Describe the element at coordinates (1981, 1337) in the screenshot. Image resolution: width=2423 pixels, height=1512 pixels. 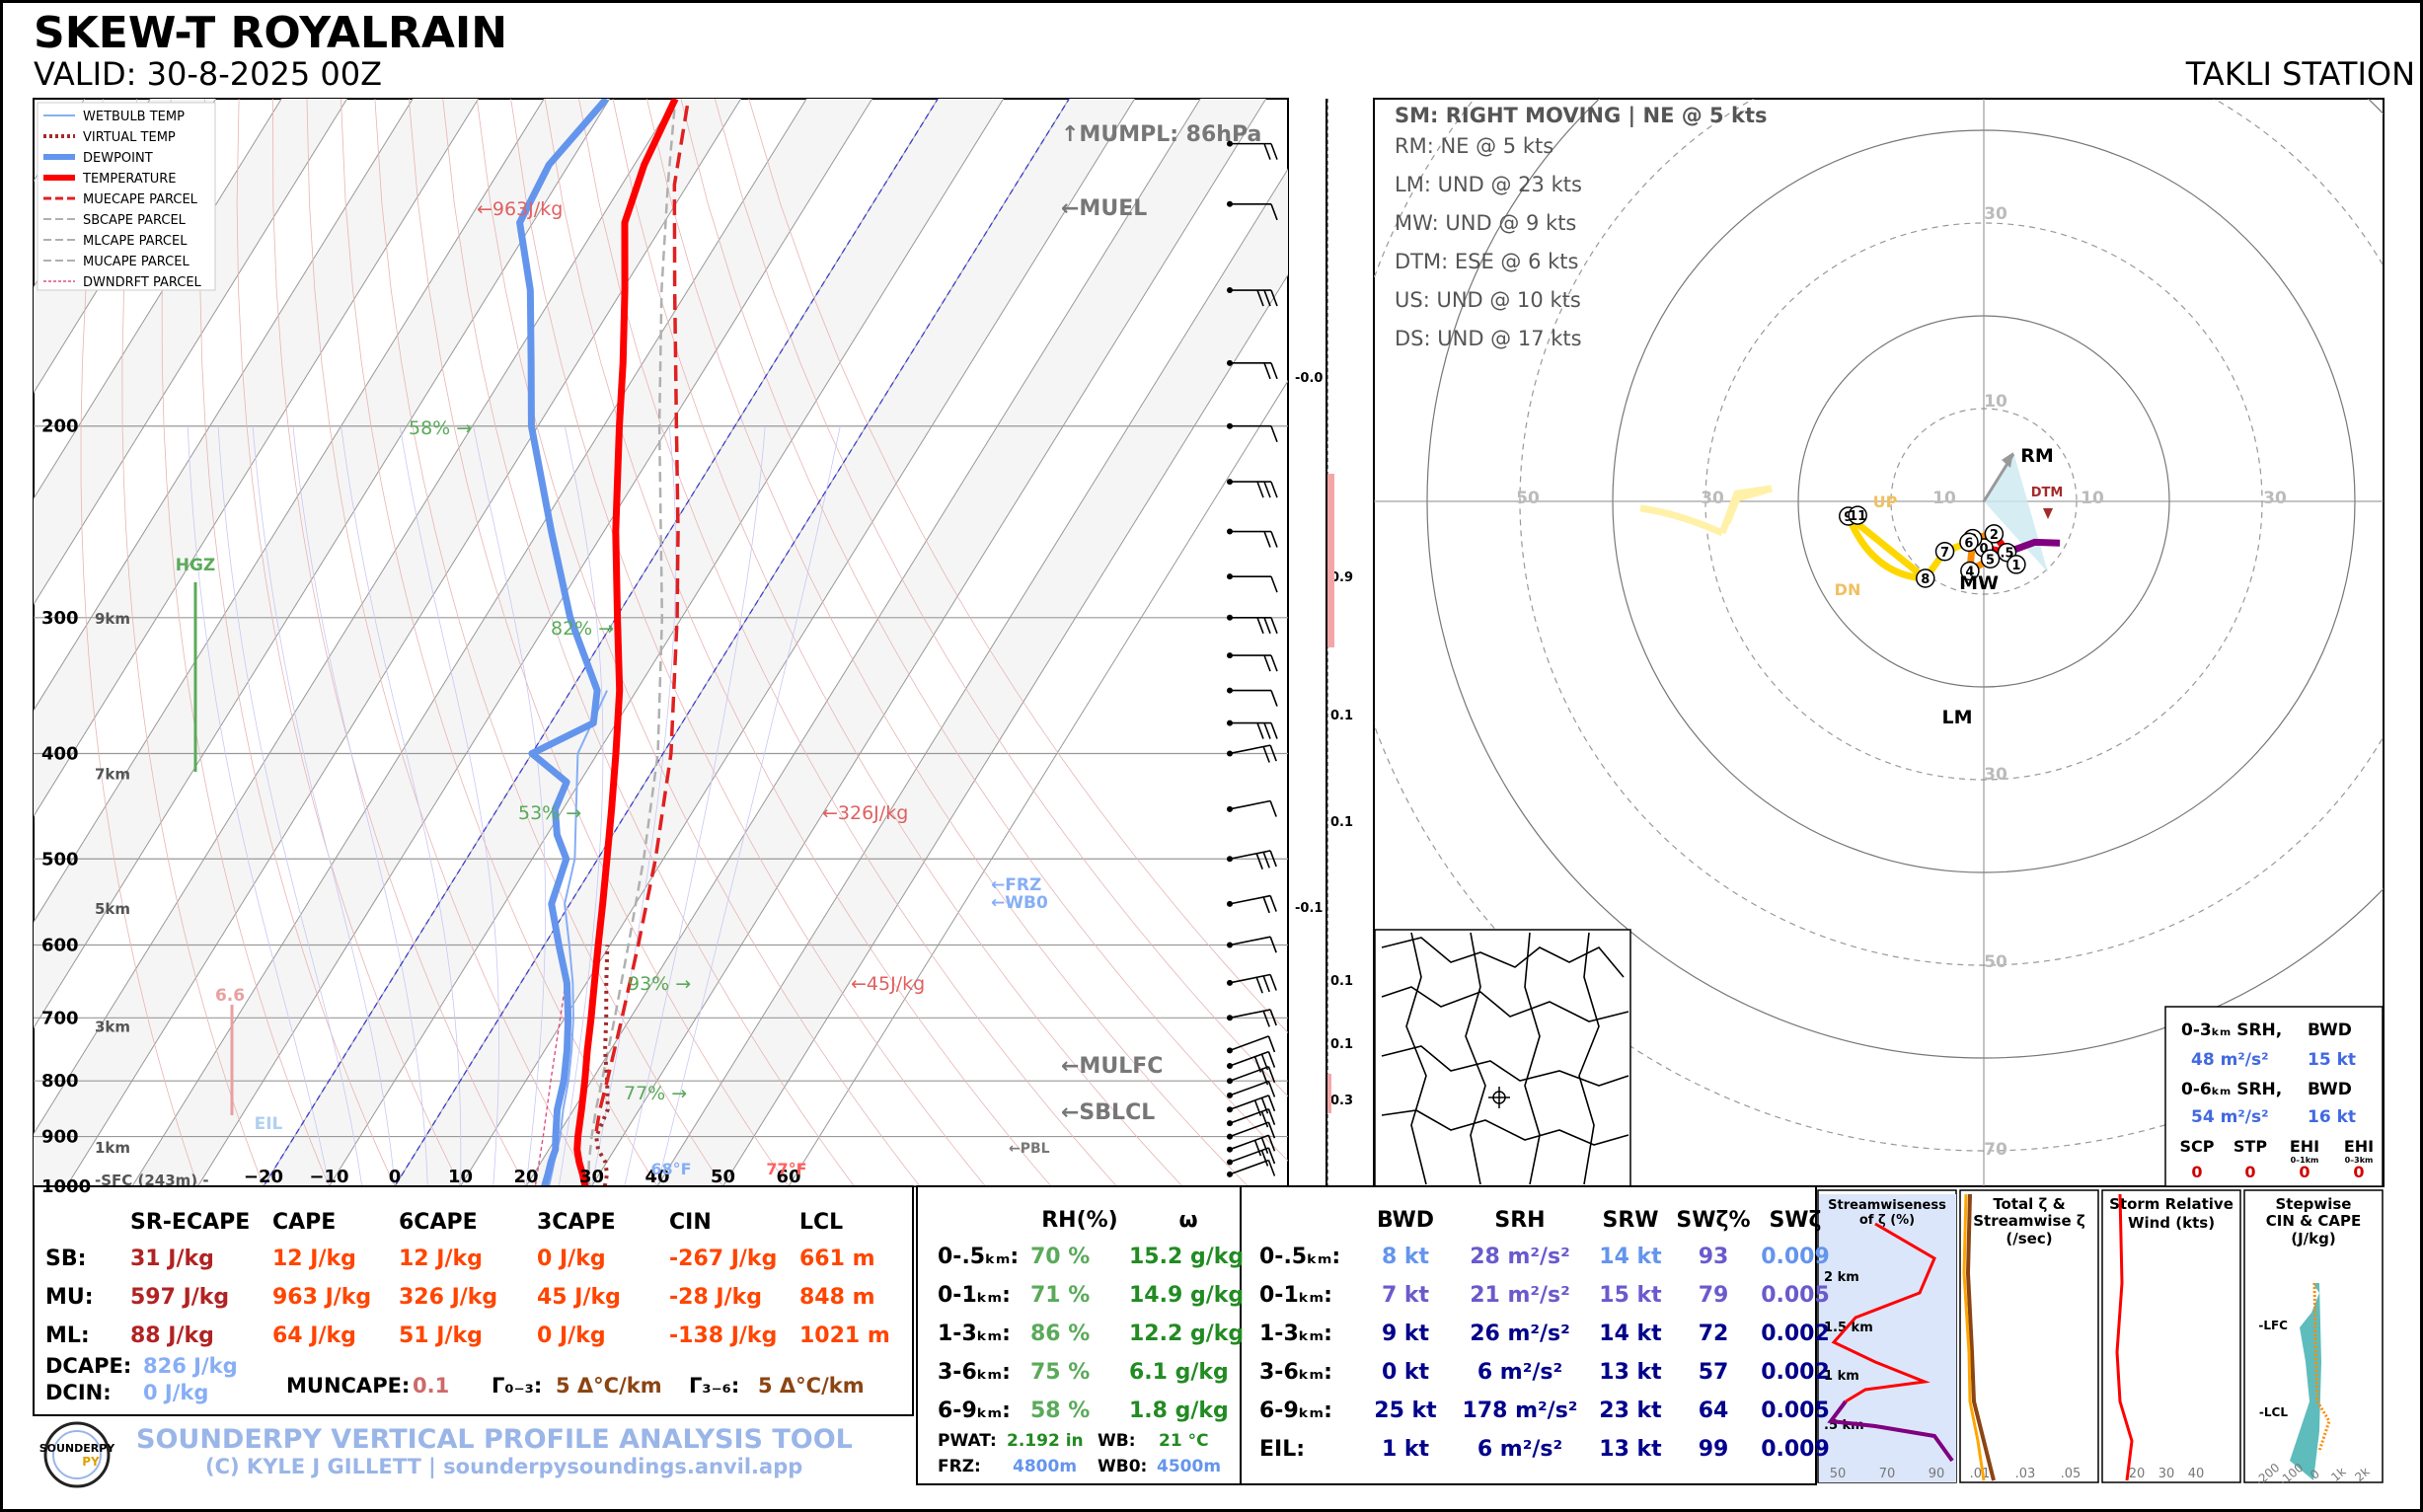
I see `total-vorticity-line` at that location.